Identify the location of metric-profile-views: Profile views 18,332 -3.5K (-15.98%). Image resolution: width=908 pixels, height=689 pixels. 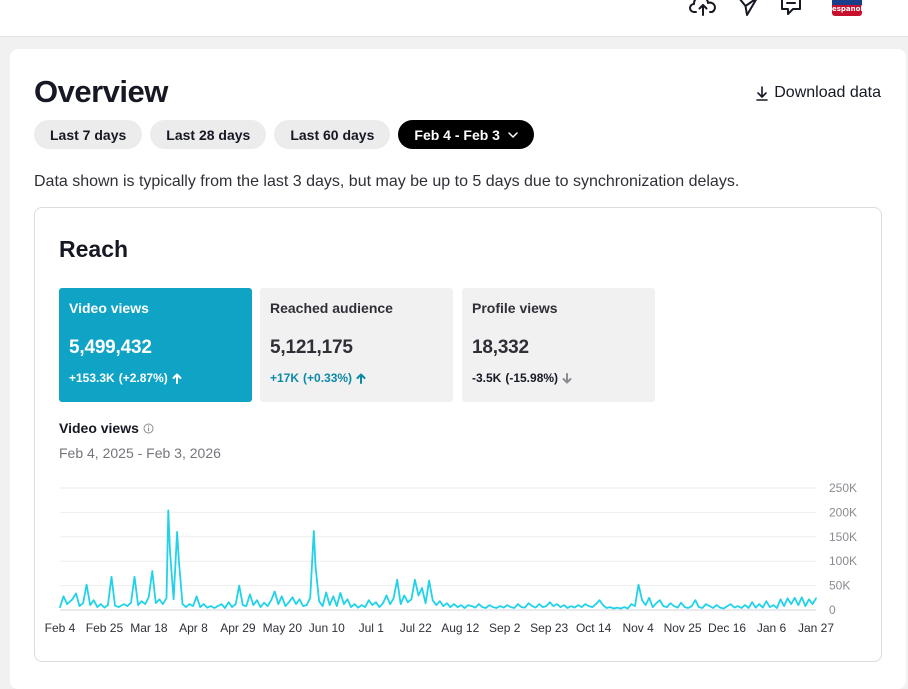
(558, 345).